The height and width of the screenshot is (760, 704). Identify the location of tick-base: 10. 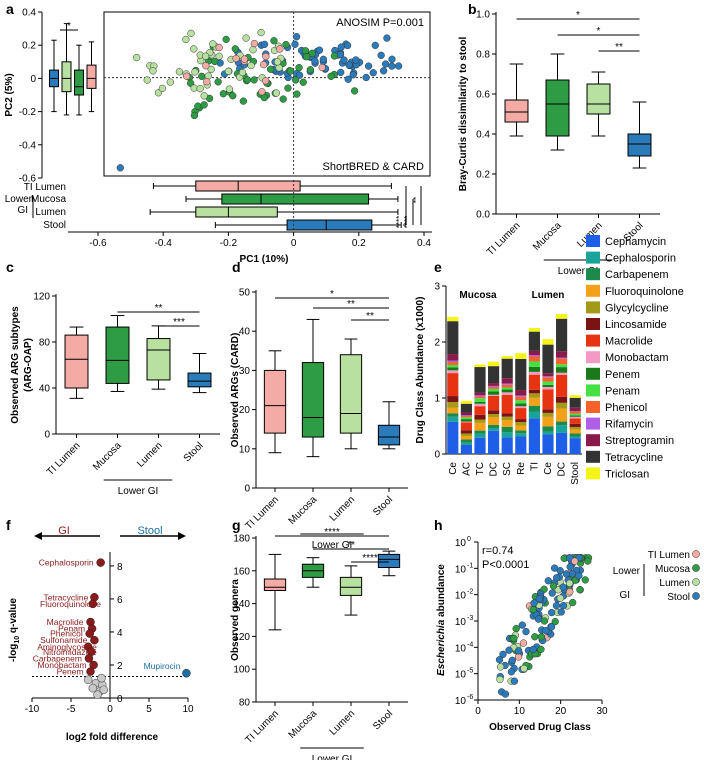
(461, 622).